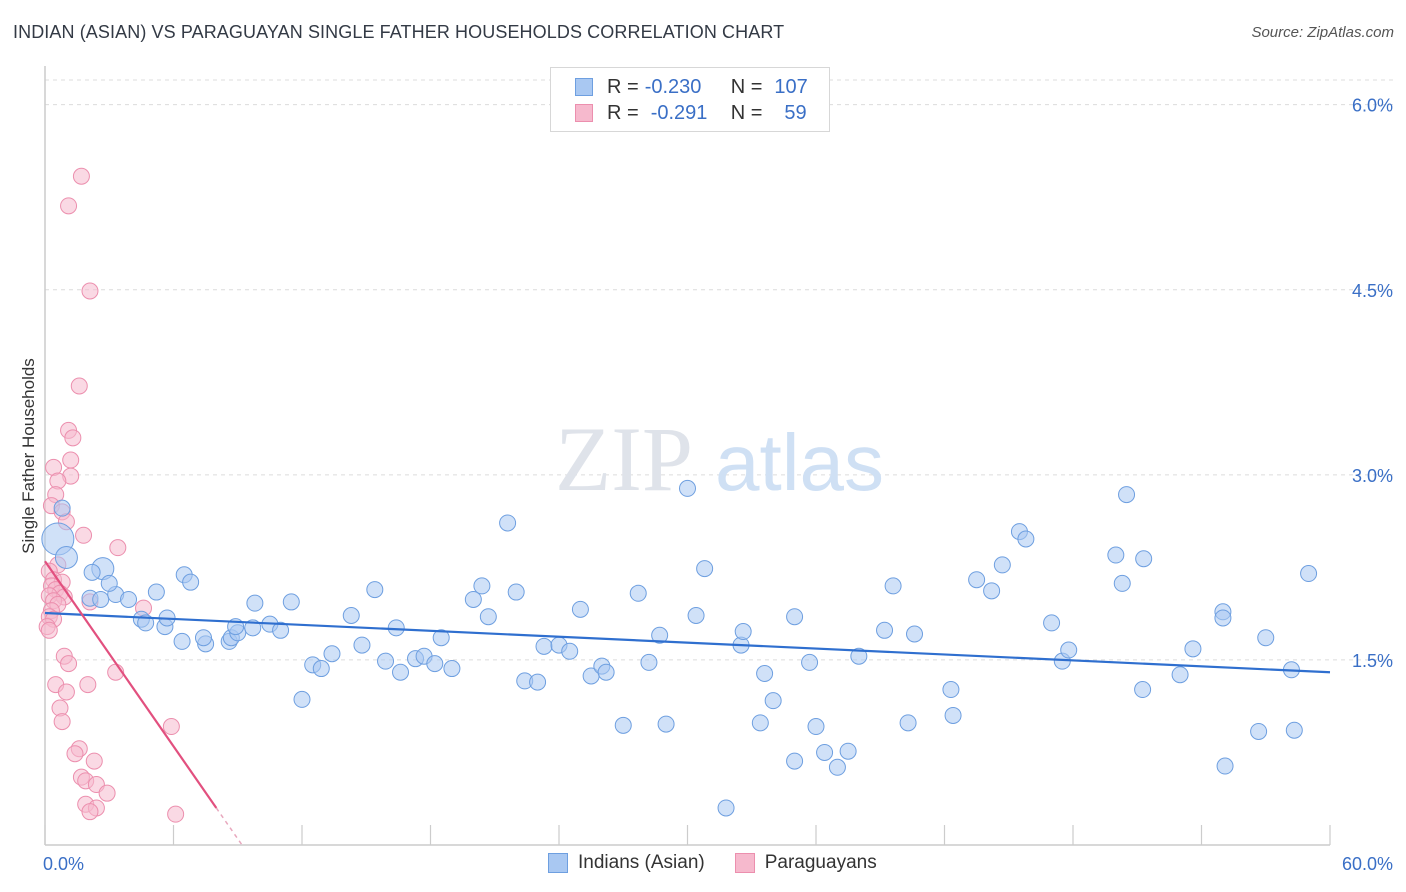 This screenshot has width=1406, height=892. Describe the element at coordinates (131, 684) in the screenshot. I see `trend-line-paraguayans` at that location.